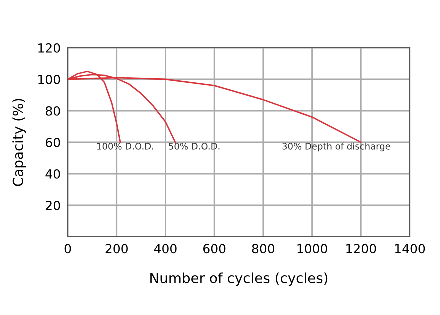  I want to click on y-tick-label: 20, so click(53, 205).